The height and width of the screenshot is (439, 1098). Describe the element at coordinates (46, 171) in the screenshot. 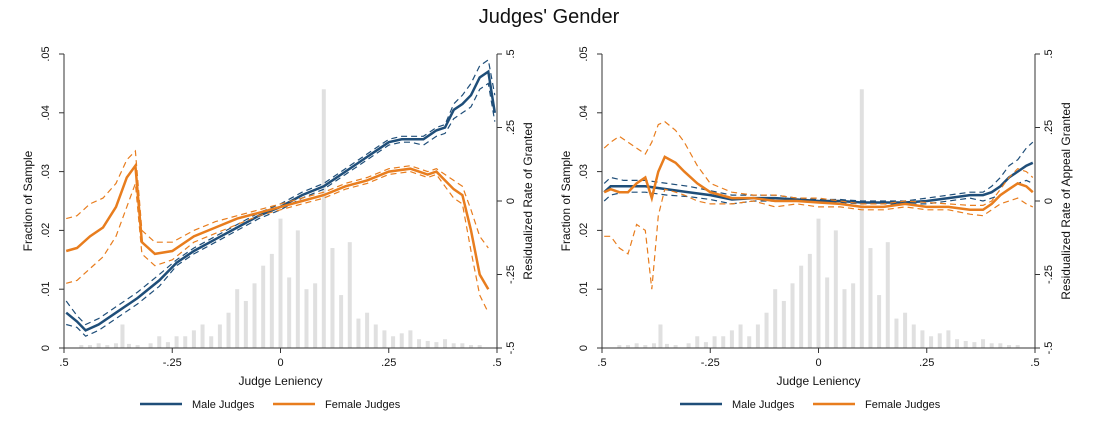

I see `panel1-left-tick-label: .03` at that location.